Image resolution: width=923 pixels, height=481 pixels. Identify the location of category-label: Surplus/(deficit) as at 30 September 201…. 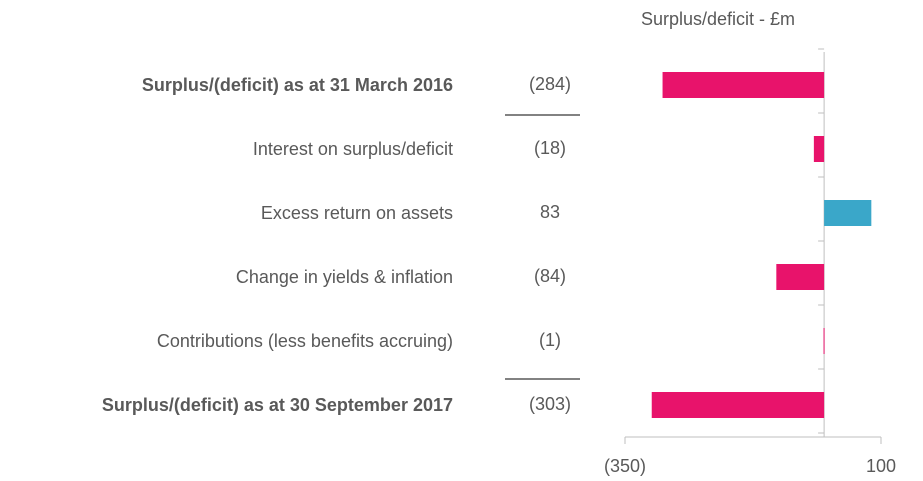
(277, 405).